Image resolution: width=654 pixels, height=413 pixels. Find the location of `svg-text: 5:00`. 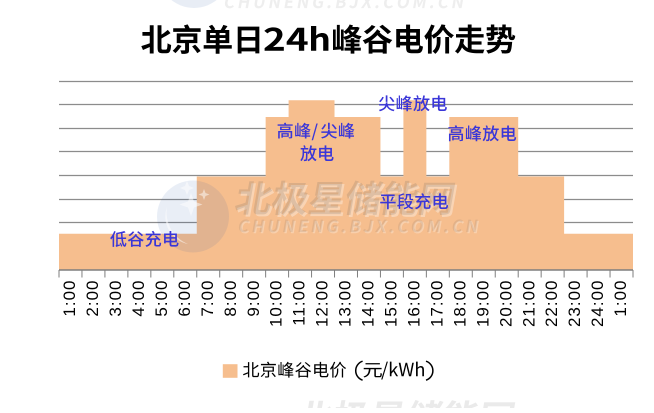

svg-text: 5:00 is located at coordinates (161, 298).